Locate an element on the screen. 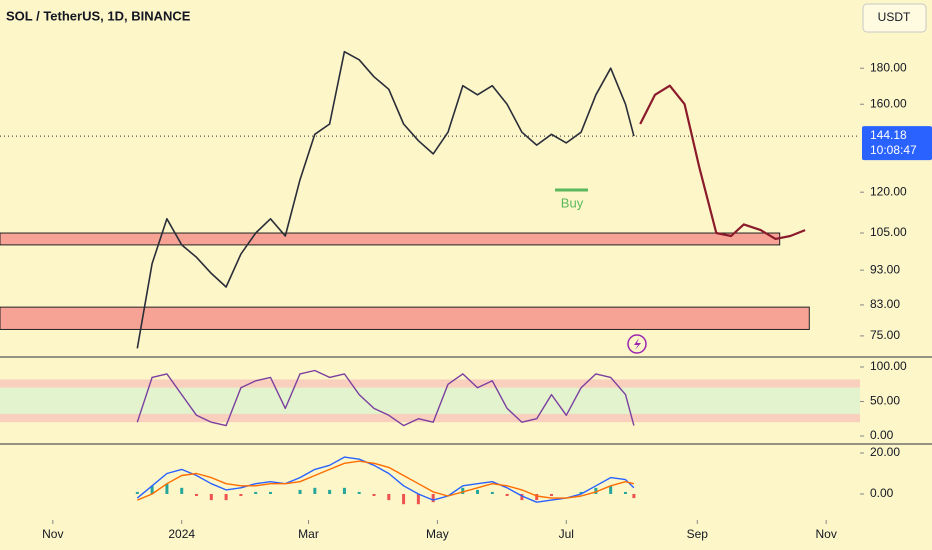 The image size is (932, 550). alert-bolt is located at coordinates (637, 344).